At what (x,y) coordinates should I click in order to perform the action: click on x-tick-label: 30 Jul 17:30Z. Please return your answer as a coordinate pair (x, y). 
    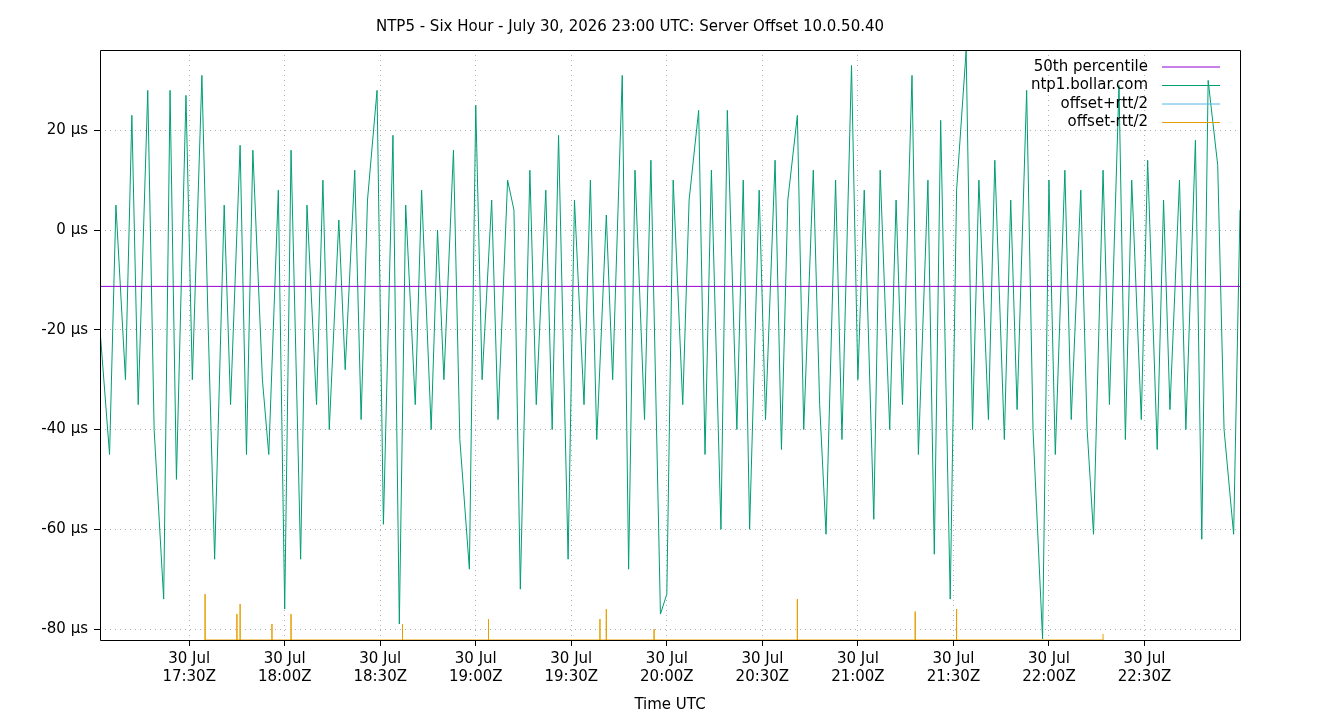
    Looking at the image, I should click on (189, 666).